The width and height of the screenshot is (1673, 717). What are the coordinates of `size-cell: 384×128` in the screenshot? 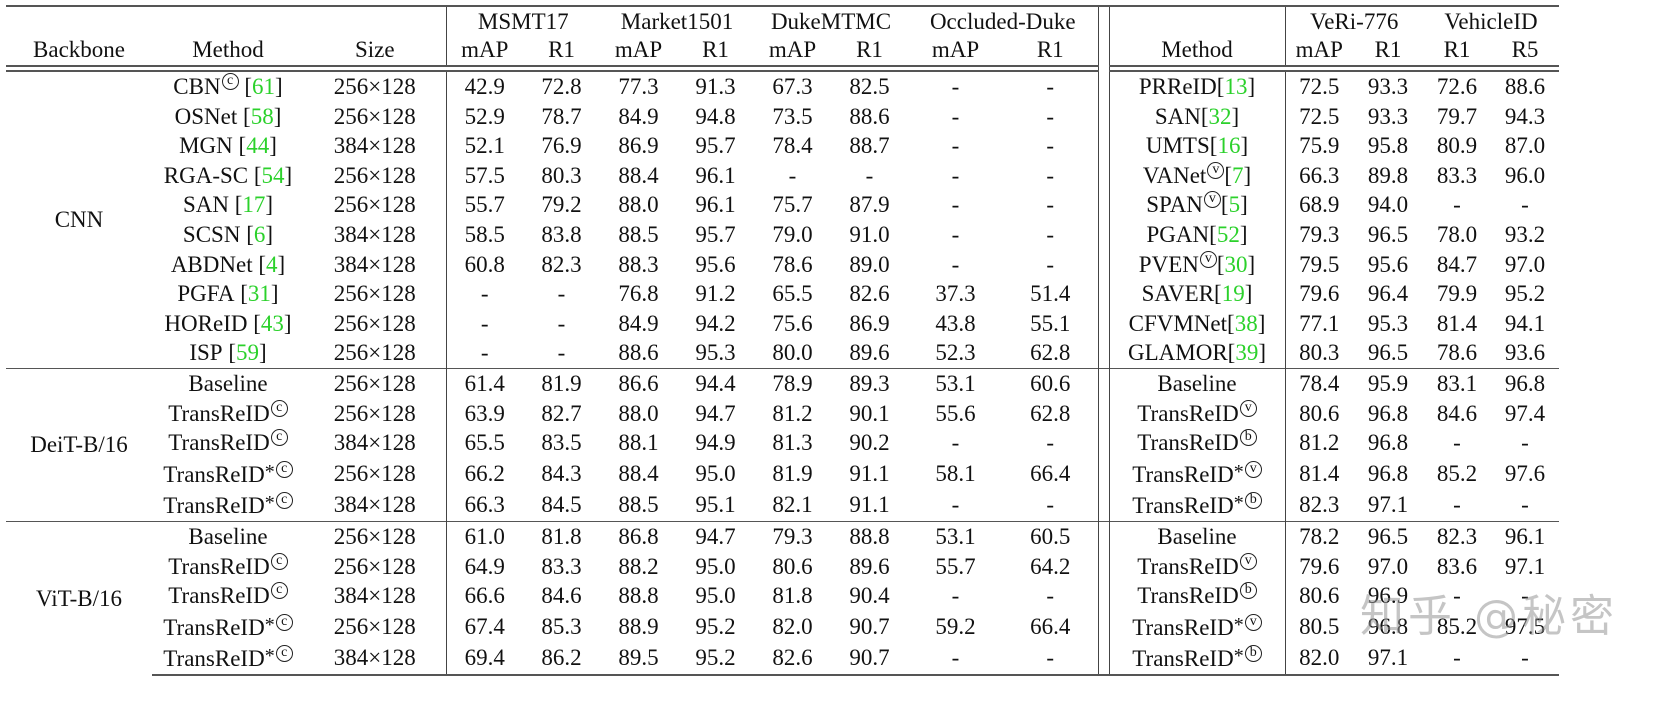 It's located at (375, 659).